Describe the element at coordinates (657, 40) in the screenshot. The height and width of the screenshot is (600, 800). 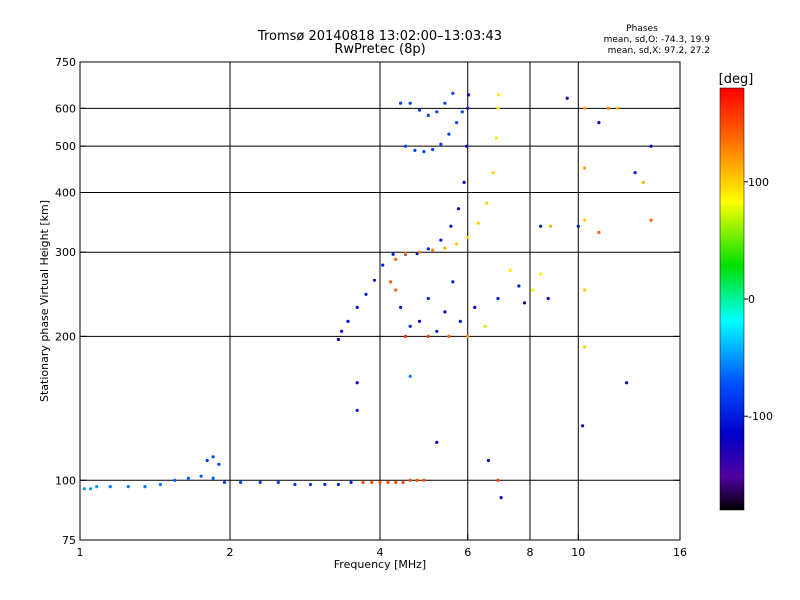
I see `phases-o-stats: mean, sd,O: -74.3, 19.9` at that location.